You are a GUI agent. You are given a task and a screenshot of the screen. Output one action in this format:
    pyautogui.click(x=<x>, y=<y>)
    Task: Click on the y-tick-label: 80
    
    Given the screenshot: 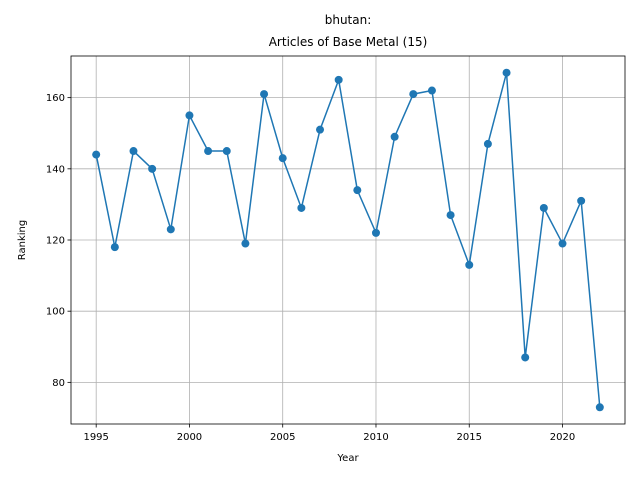 What is the action you would take?
    pyautogui.click(x=58, y=383)
    